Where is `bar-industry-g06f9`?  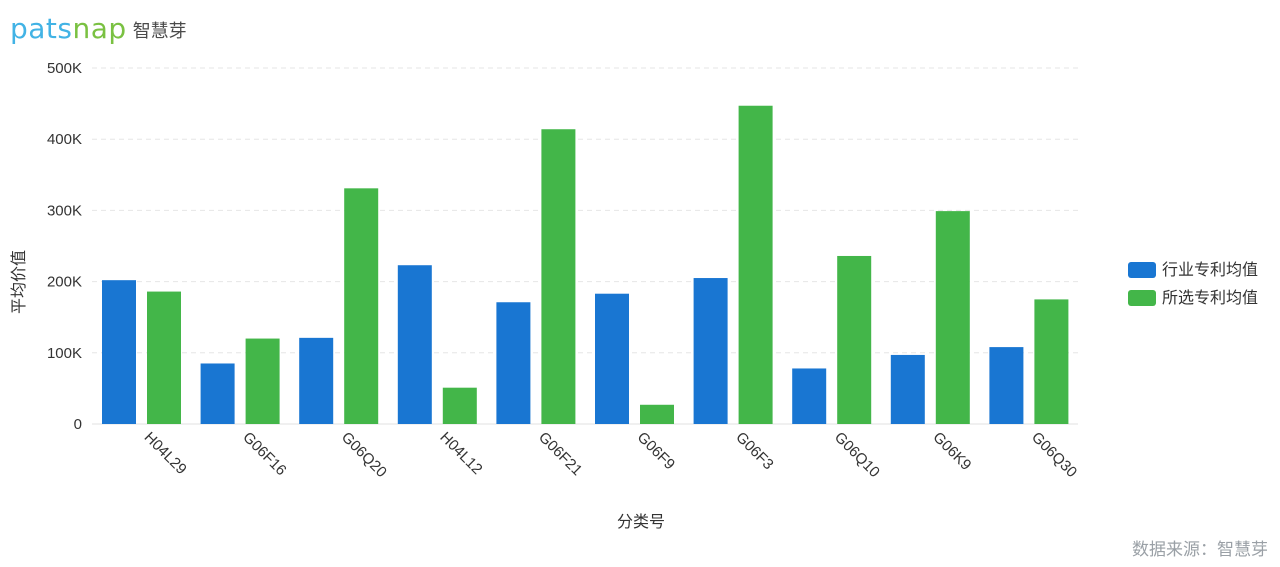 bar-industry-g06f9 is located at coordinates (612, 358).